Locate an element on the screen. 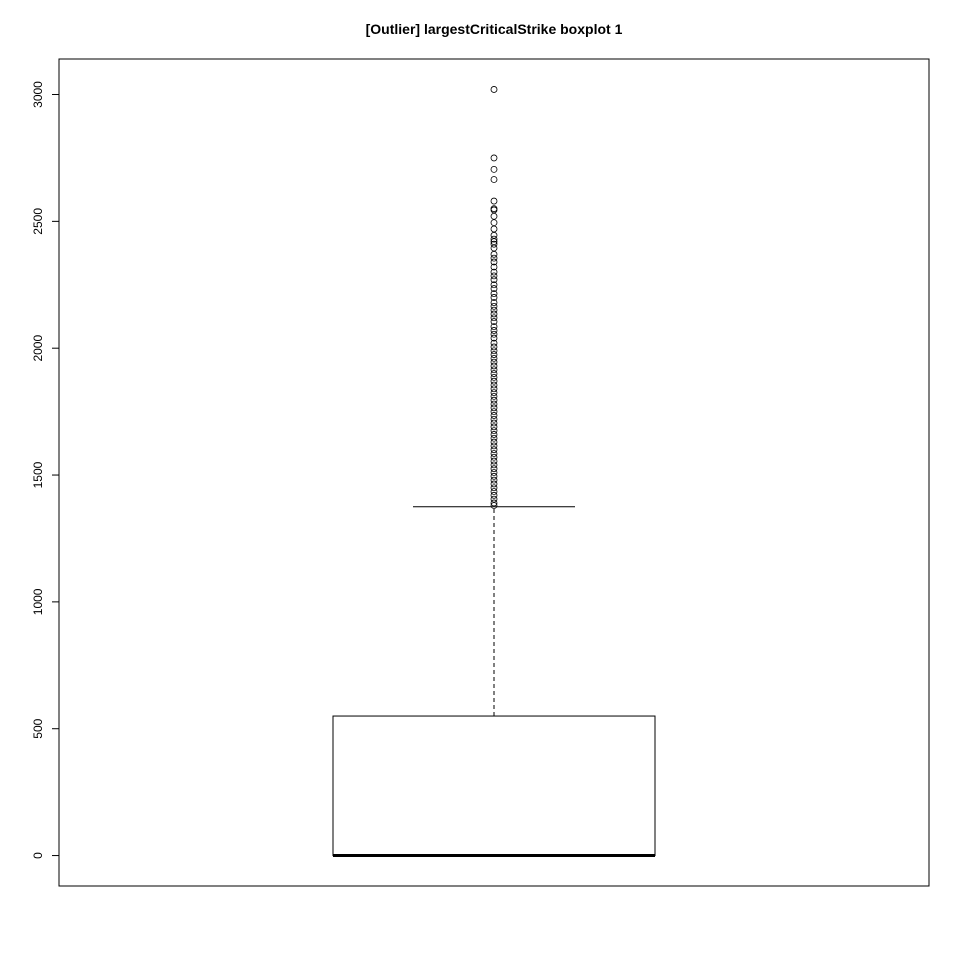  y-tick-label: 2000 is located at coordinates (38, 348).